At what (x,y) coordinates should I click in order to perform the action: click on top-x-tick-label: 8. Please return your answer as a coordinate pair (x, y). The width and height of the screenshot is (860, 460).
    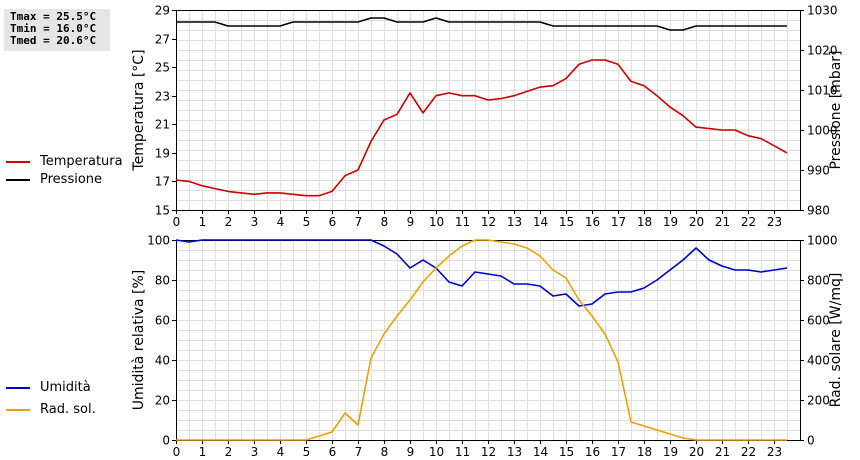
    Looking at the image, I should click on (385, 222).